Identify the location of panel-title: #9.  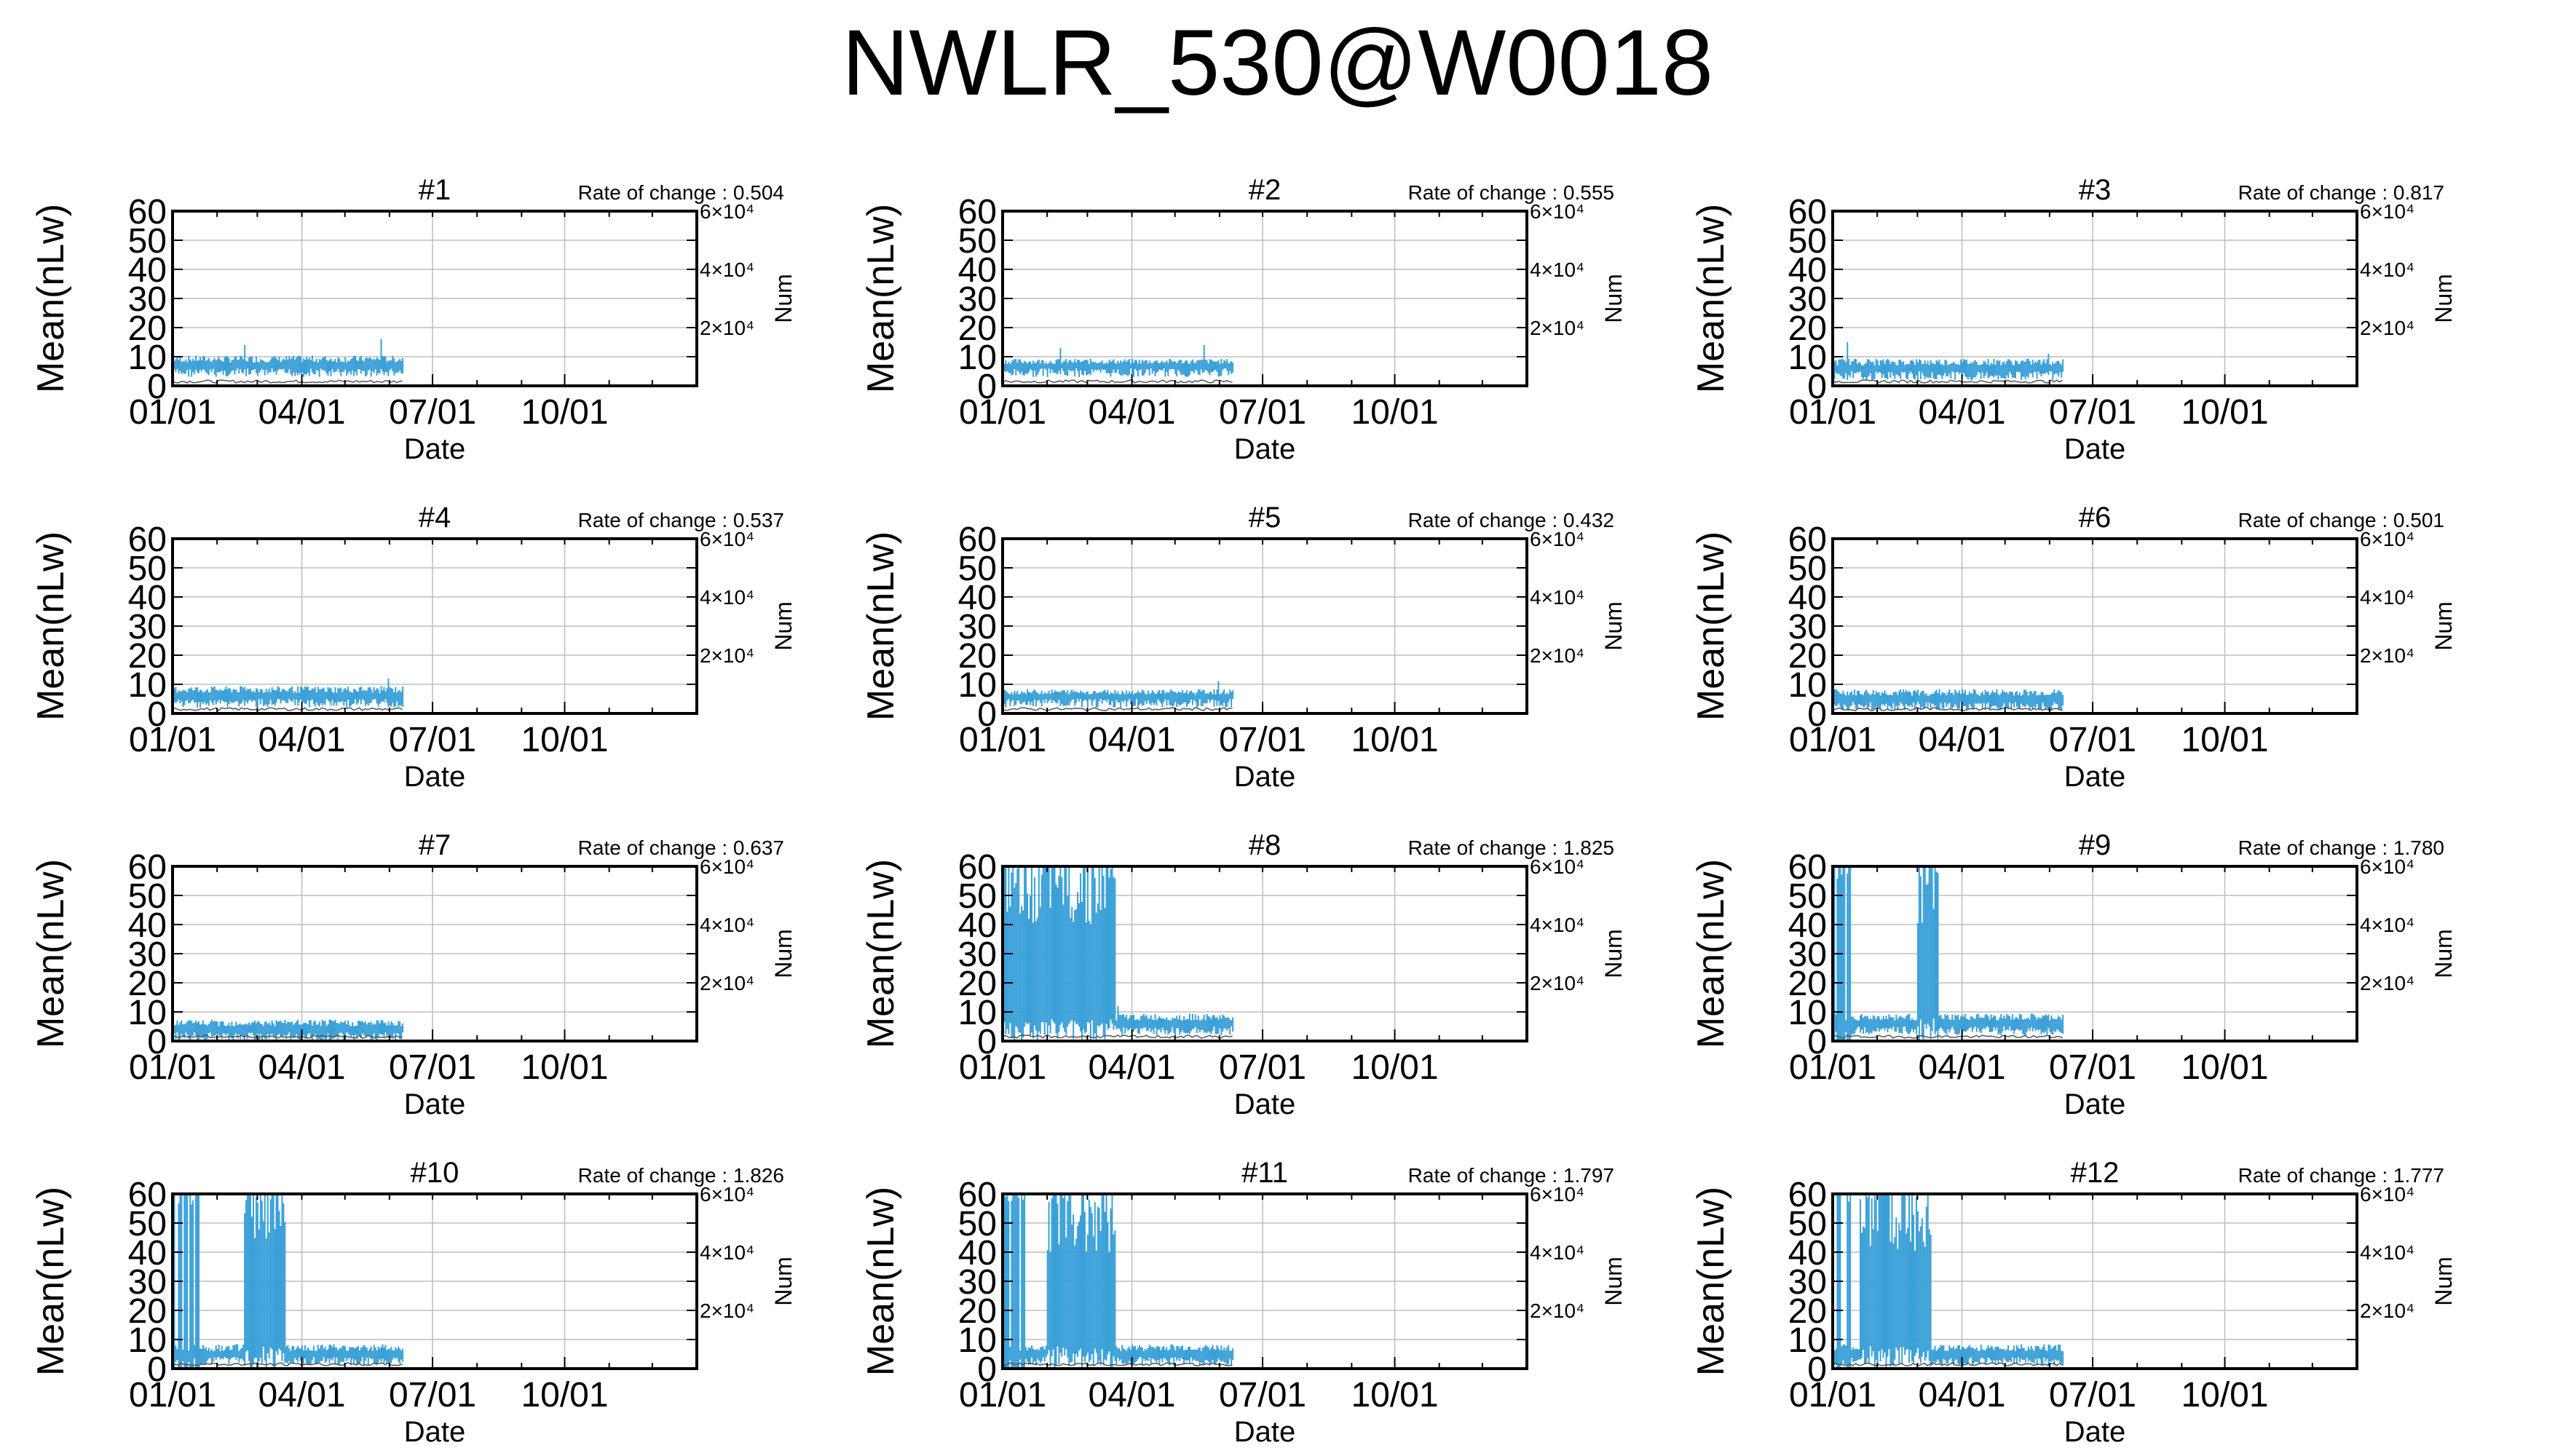
(2095, 845).